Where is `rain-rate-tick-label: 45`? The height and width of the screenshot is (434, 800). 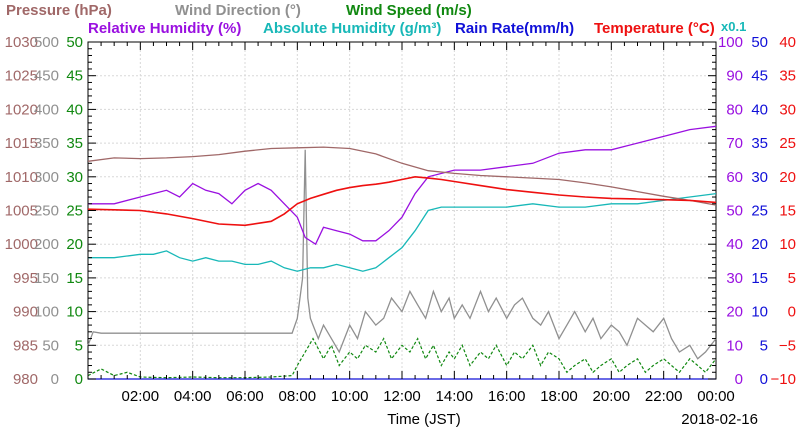 rain-rate-tick-label: 45 is located at coordinates (759, 76).